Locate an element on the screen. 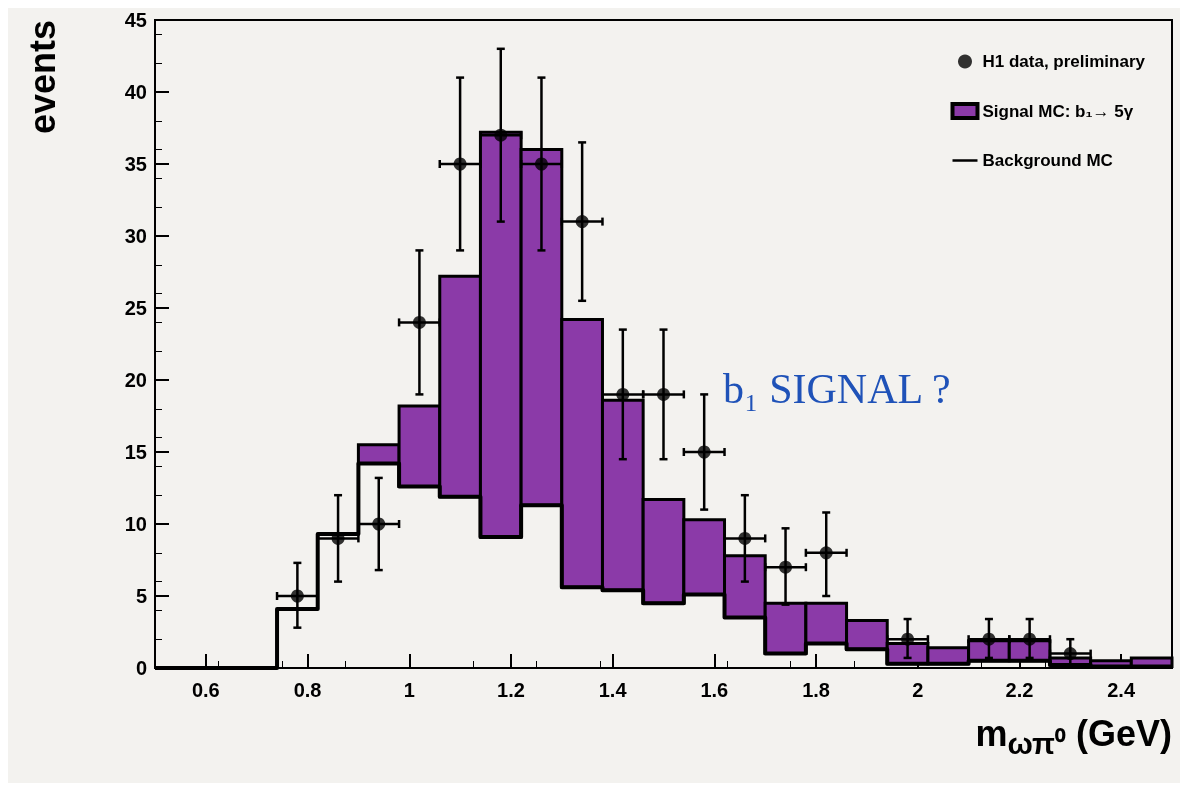  x-tick-label: 1.4 is located at coordinates (613, 690).